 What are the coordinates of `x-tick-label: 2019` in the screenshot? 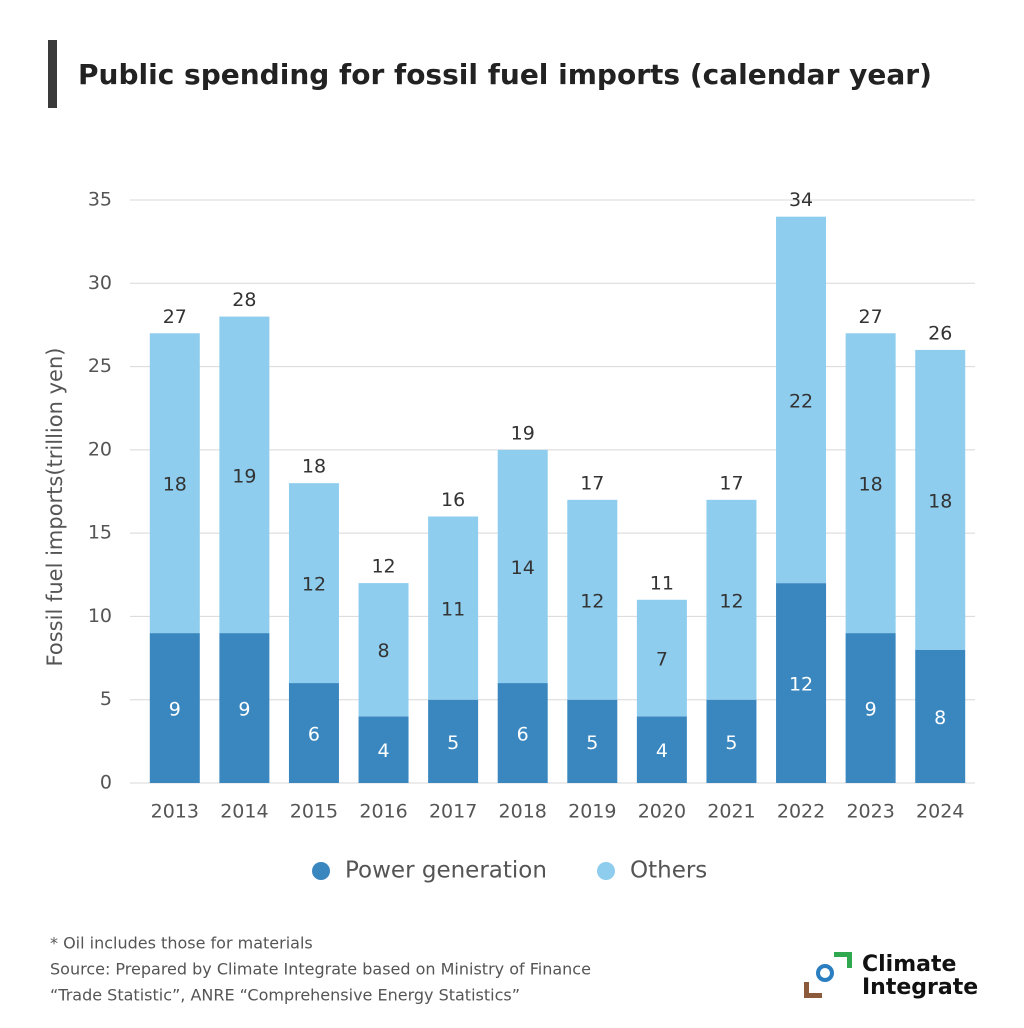 It's located at (592, 812).